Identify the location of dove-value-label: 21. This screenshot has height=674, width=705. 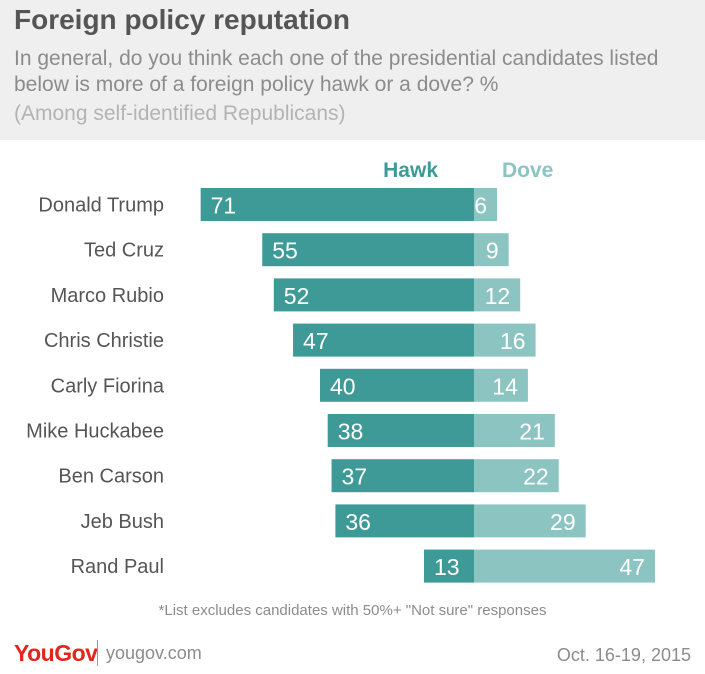
(532, 432).